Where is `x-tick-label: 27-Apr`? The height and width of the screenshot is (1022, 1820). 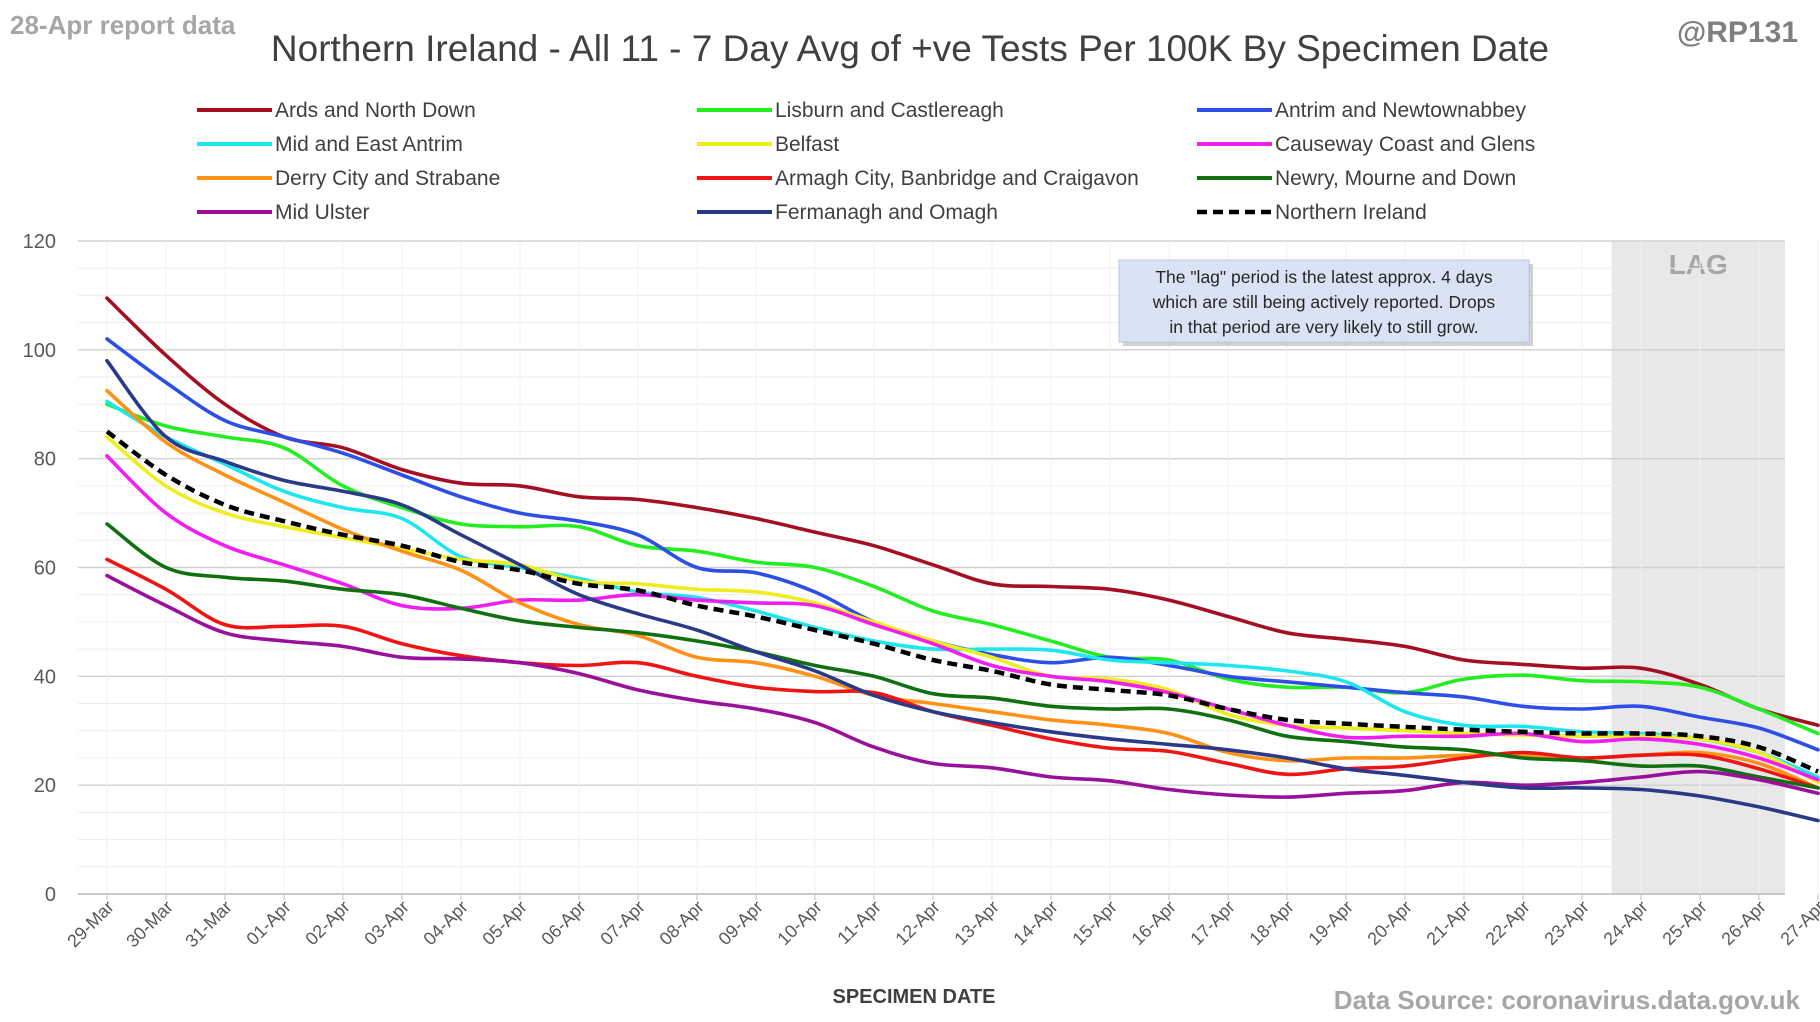 x-tick-label: 27-Apr is located at coordinates (1798, 923).